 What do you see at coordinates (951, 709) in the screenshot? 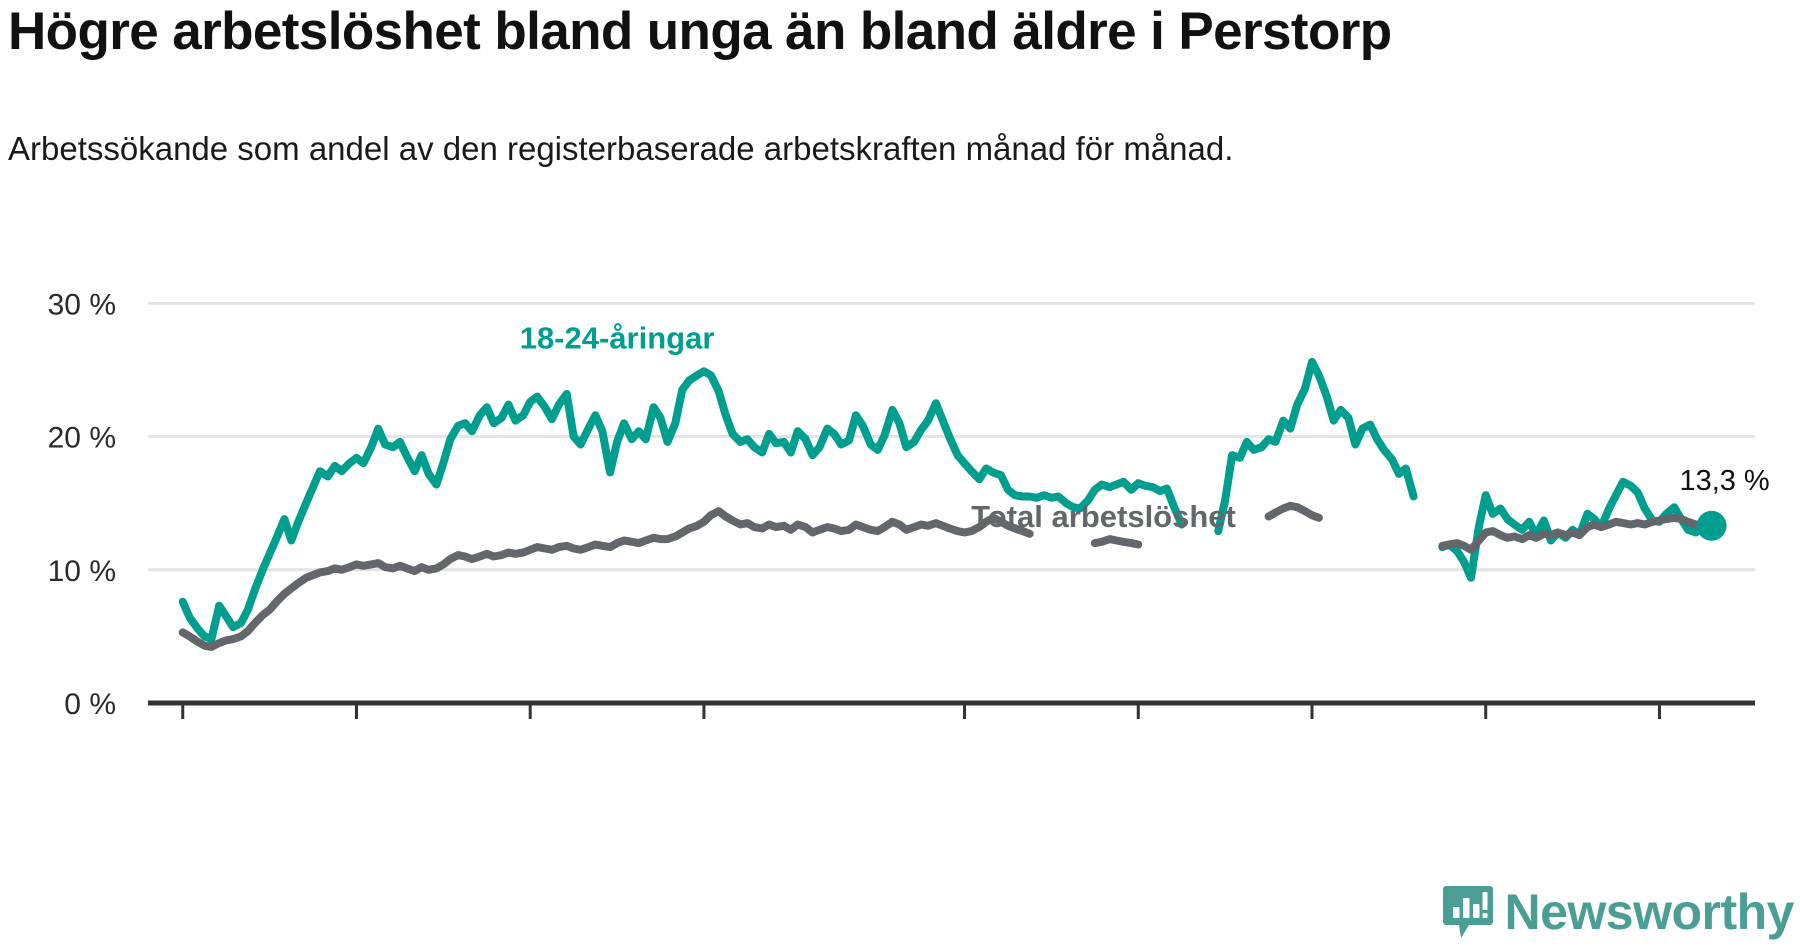
I see `x-axis-group` at bounding box center [951, 709].